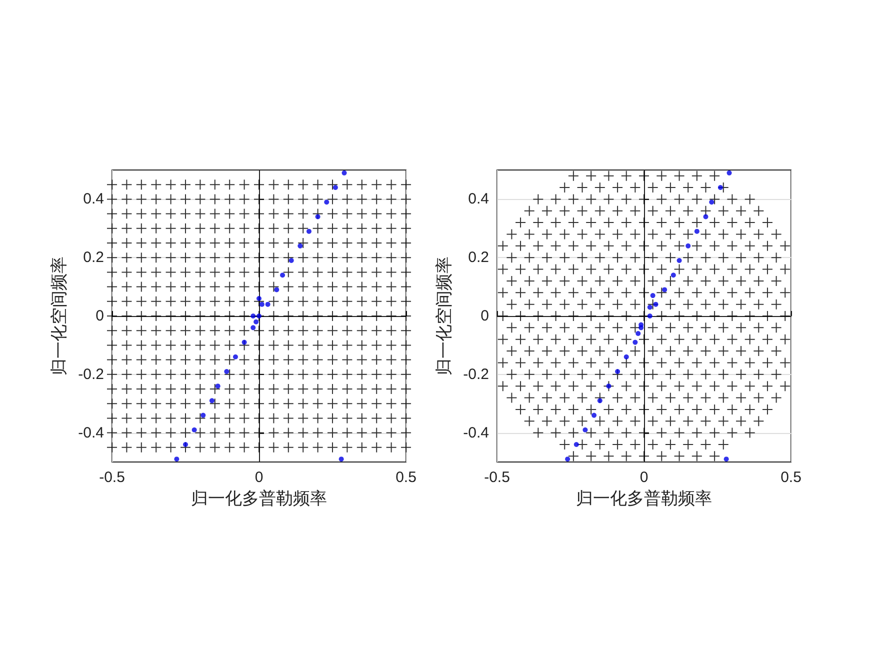 This screenshot has width=875, height=656. Describe the element at coordinates (259, 477) in the screenshot. I see `x-tick-label: 0` at that location.